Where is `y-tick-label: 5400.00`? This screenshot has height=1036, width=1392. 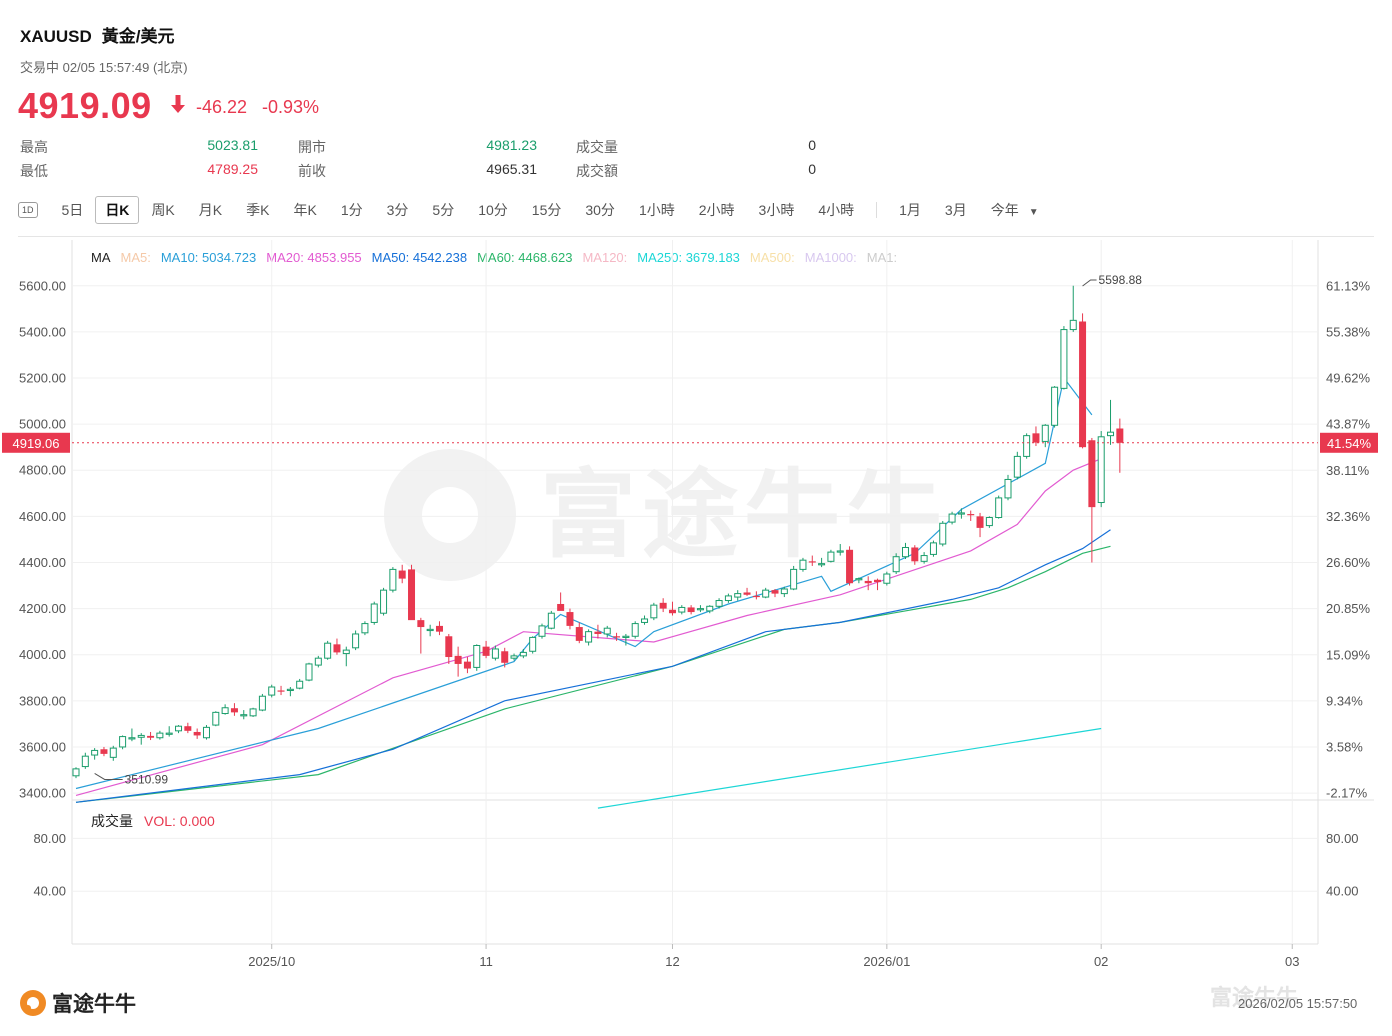
y-tick-label: 5400.00 is located at coordinates (42, 331).